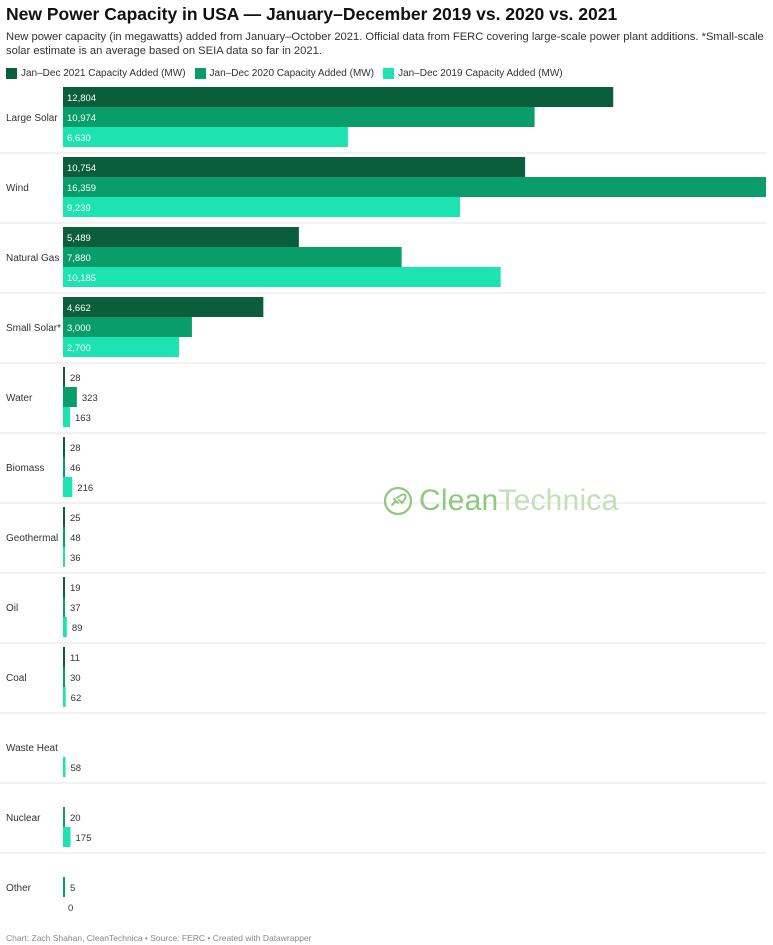 This screenshot has width=773, height=945. Describe the element at coordinates (75, 608) in the screenshot. I see `value-label-oil-2020: 37` at that location.